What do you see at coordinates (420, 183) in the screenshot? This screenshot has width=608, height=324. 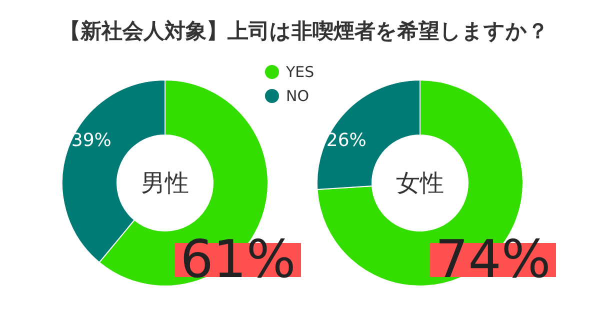 I see `text: 女性` at bounding box center [420, 183].